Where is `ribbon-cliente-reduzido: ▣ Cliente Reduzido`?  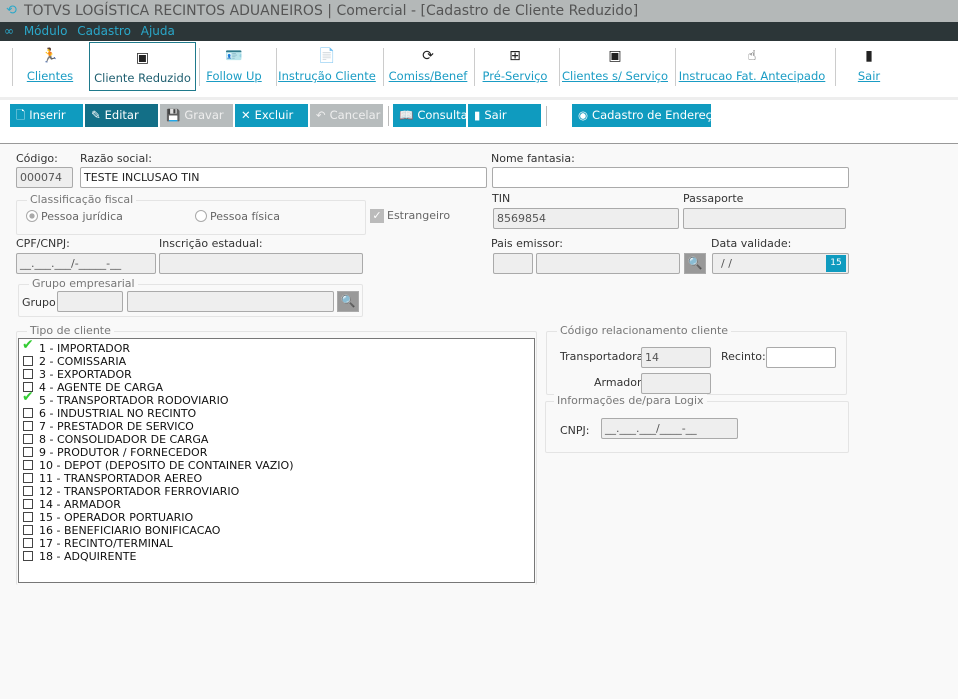 ribbon-cliente-reduzido: ▣ Cliente Reduzido is located at coordinates (142, 66).